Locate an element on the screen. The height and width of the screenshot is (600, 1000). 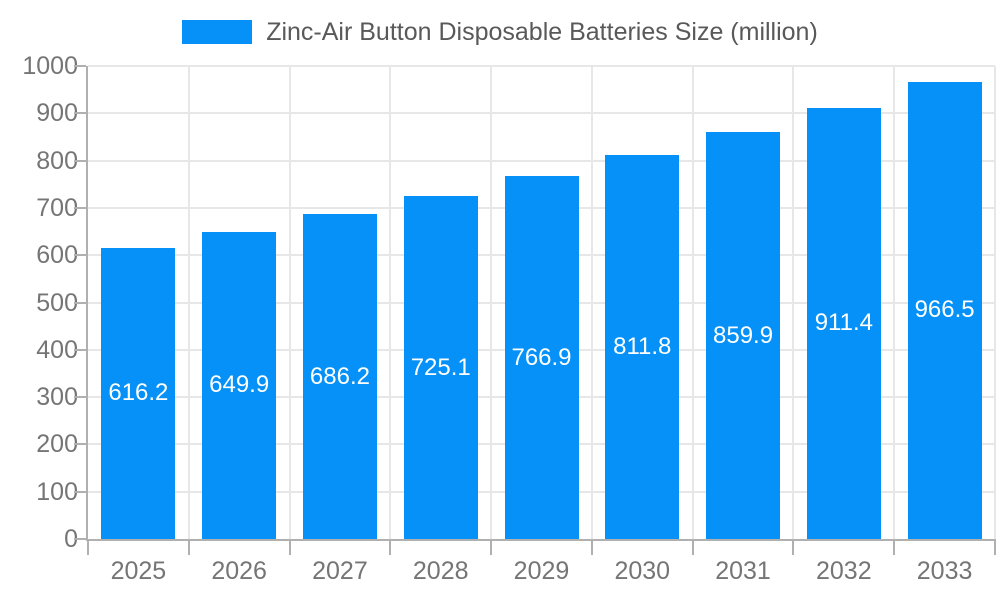
x-axis-tick-label: 2027 is located at coordinates (340, 571).